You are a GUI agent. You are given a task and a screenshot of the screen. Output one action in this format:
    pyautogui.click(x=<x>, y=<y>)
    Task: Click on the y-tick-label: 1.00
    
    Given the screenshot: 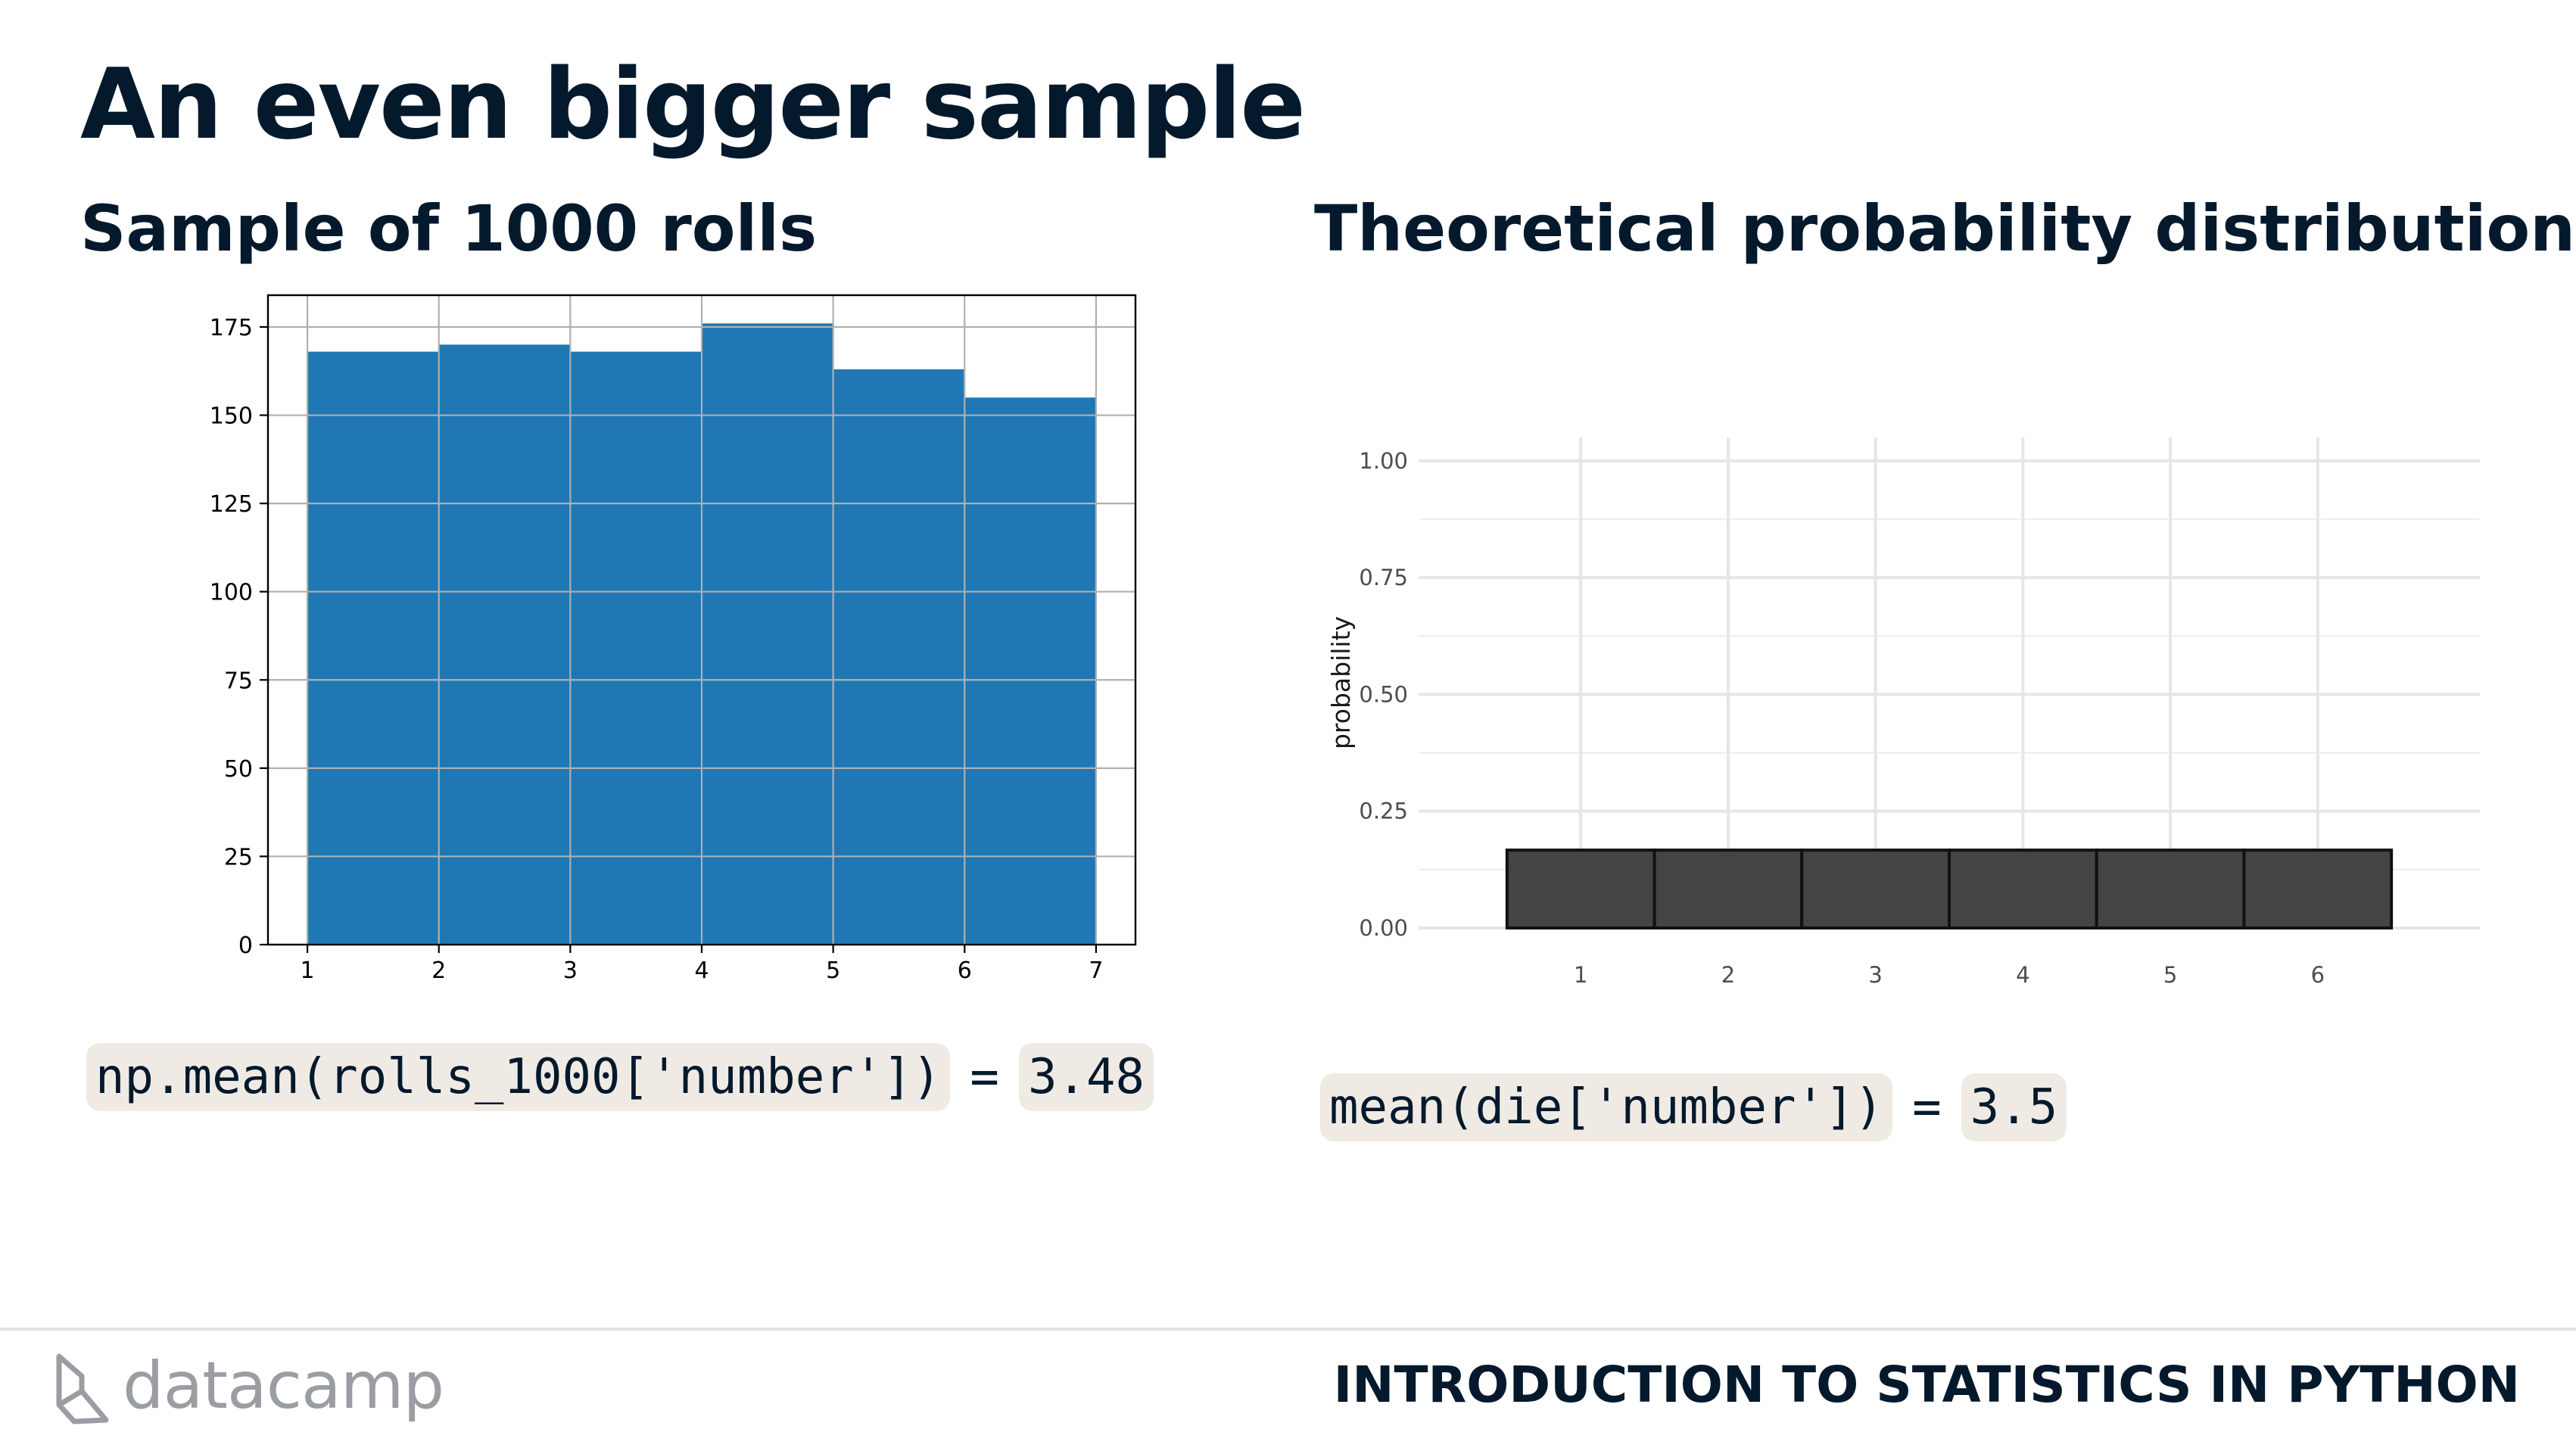 What is the action you would take?
    pyautogui.click(x=1383, y=461)
    